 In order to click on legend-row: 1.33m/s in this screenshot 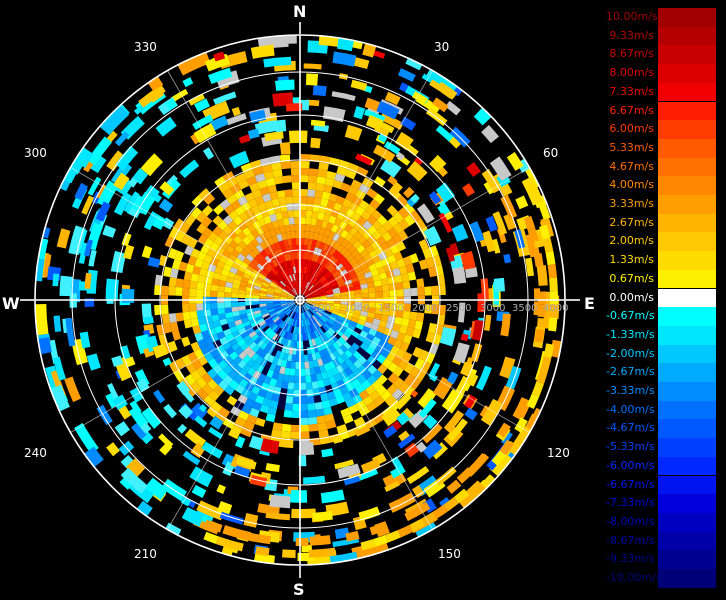, I will do `click(661, 260)`.